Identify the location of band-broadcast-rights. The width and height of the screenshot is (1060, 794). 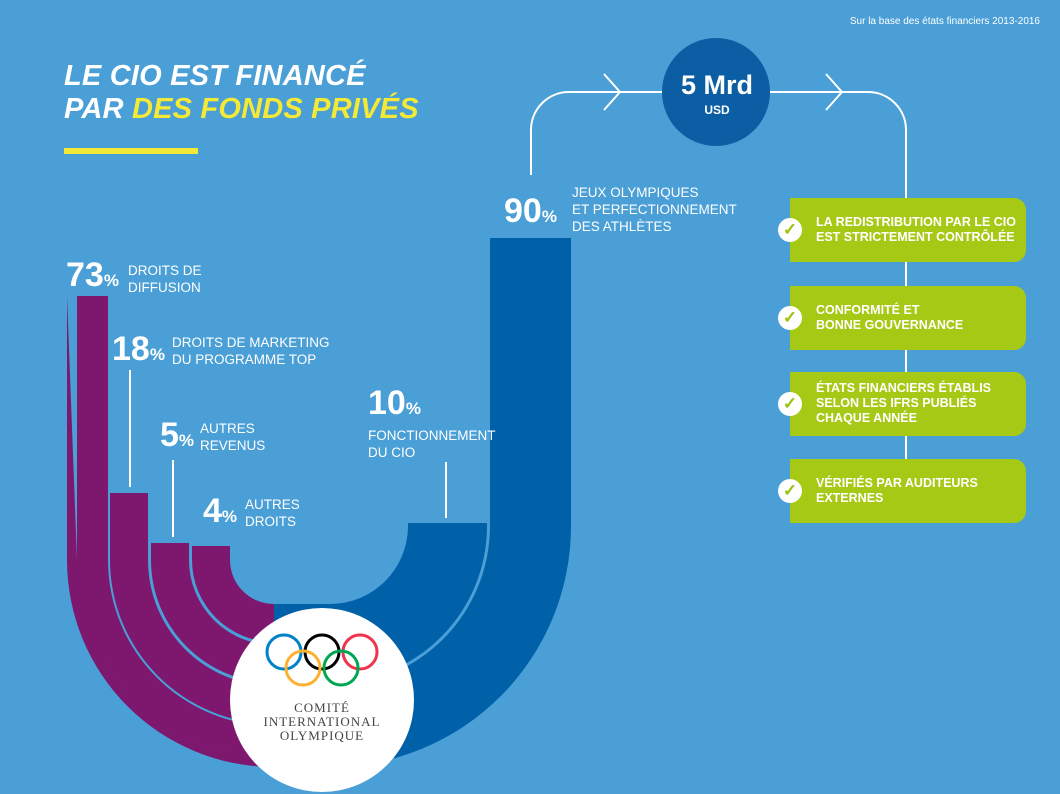
(170, 531).